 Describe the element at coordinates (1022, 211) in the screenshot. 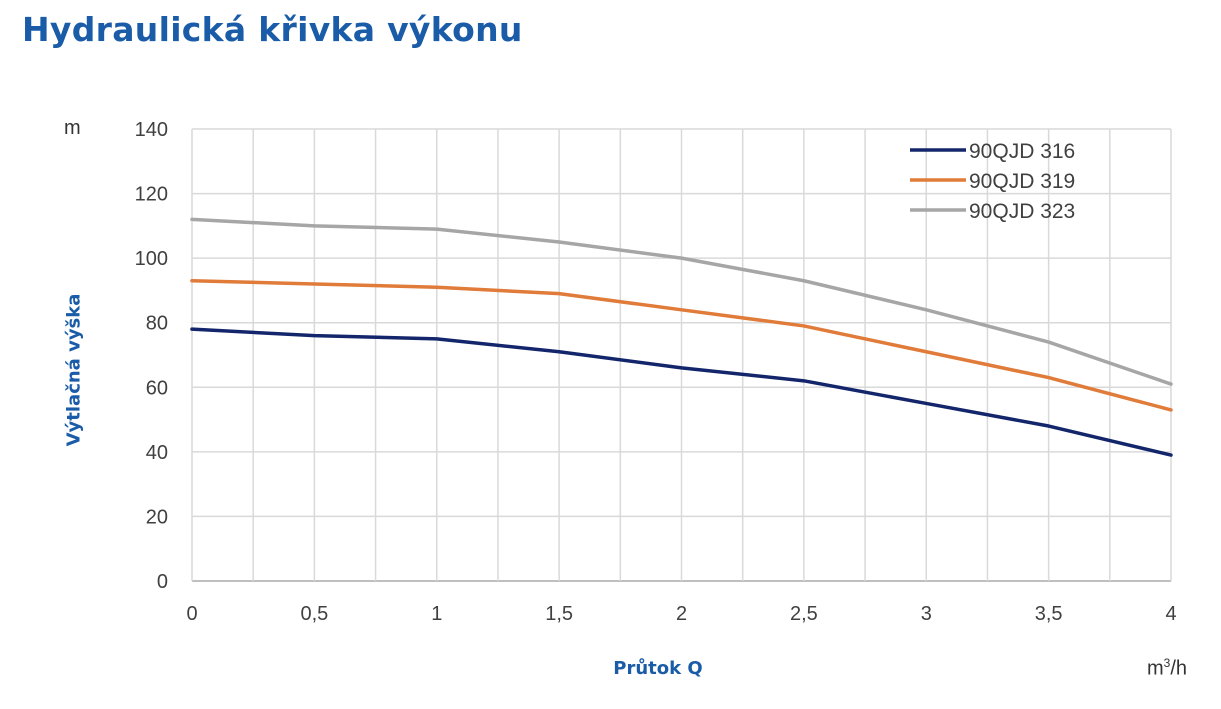

I see `legend-label: 90QJD 323` at that location.